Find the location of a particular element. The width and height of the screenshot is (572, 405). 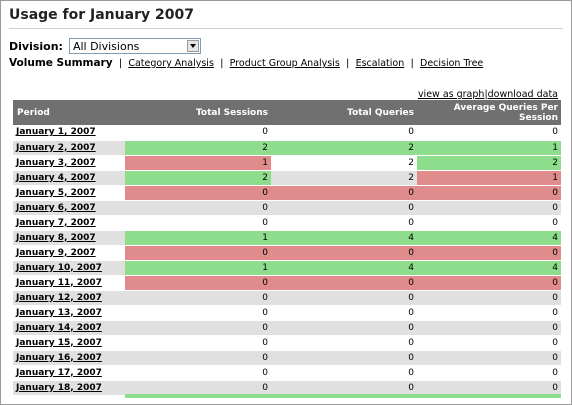

table-actions: view as graph|download data is located at coordinates (488, 94).